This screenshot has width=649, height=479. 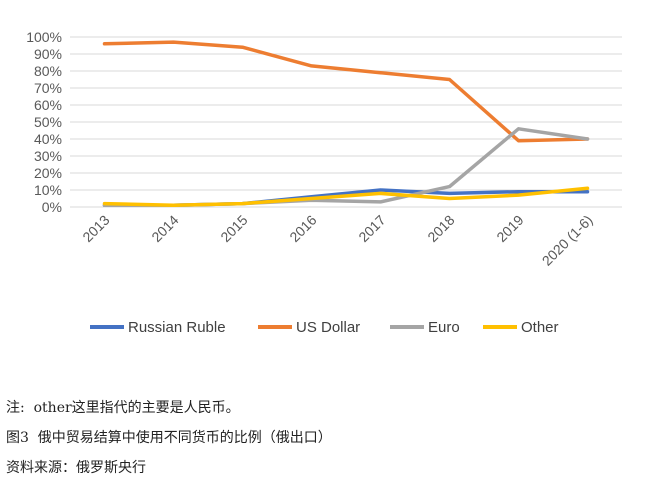 I want to click on x-tick-label: 2013, so click(x=95, y=228).